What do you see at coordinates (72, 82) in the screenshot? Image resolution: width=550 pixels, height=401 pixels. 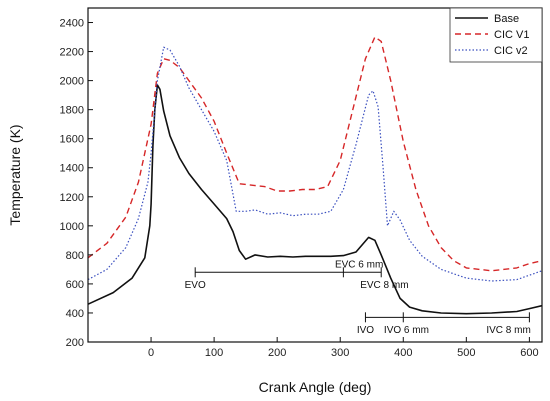 I see `y-tick-label: 2000` at bounding box center [72, 82].